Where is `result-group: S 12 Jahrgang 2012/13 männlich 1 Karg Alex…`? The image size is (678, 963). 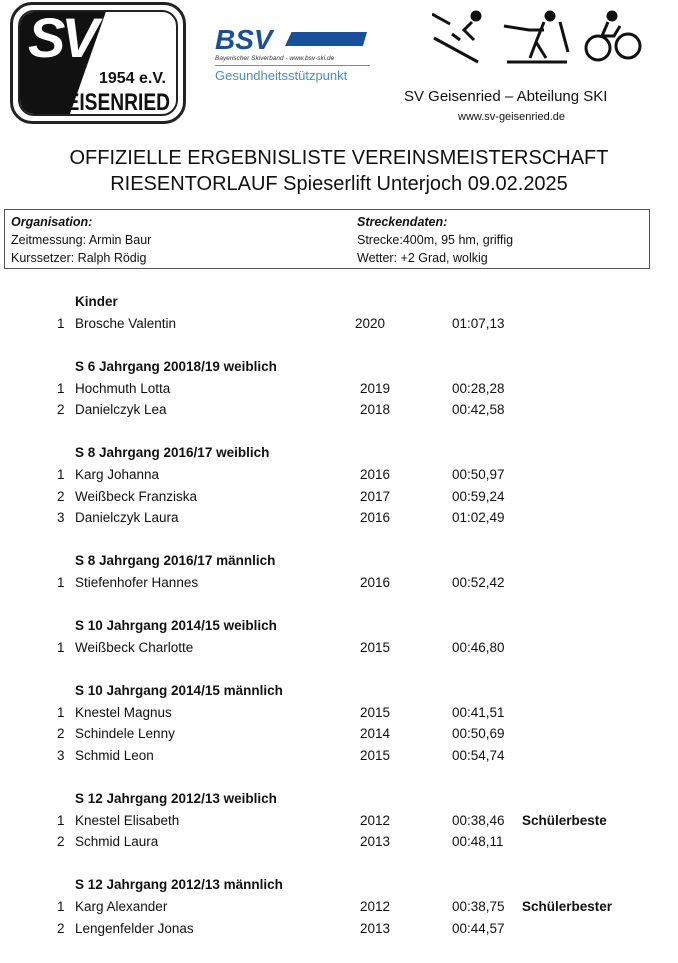
result-group: S 12 Jahrgang 2012/13 männlich 1 Karg Alex… is located at coordinates (339, 906).